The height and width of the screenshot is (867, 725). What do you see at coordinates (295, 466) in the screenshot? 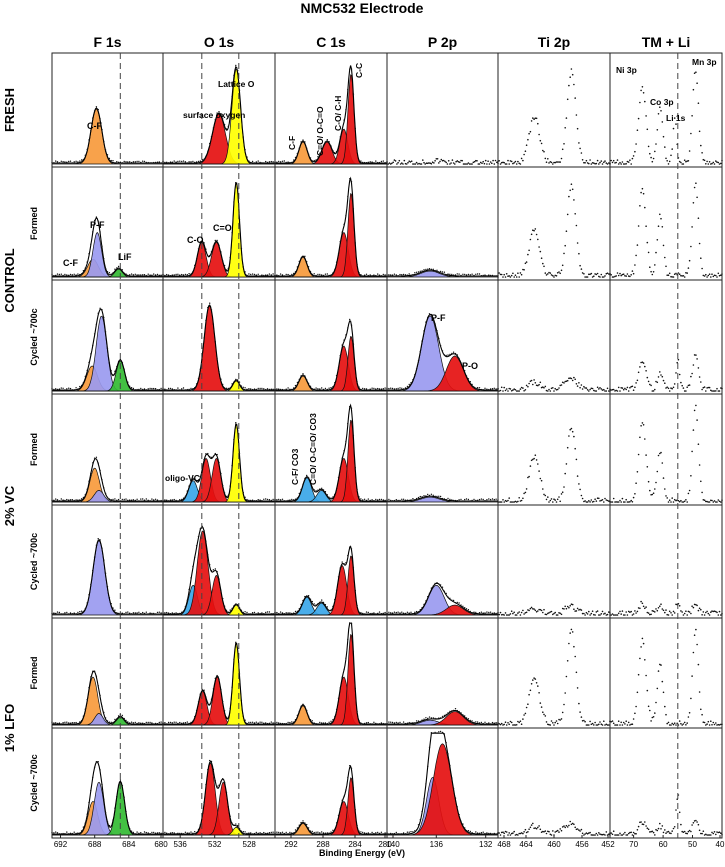
I see `annotation-c1s-cf-co3: C-F/ CO3` at bounding box center [295, 466].